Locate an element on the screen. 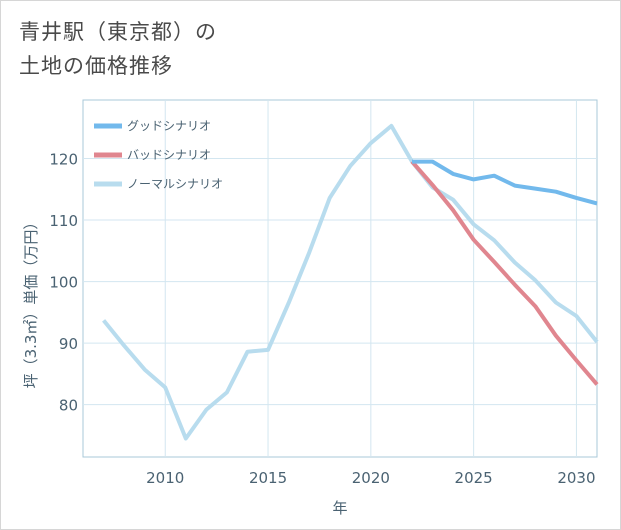  title-line-2: 土地の価格推移 is located at coordinates (96, 66).